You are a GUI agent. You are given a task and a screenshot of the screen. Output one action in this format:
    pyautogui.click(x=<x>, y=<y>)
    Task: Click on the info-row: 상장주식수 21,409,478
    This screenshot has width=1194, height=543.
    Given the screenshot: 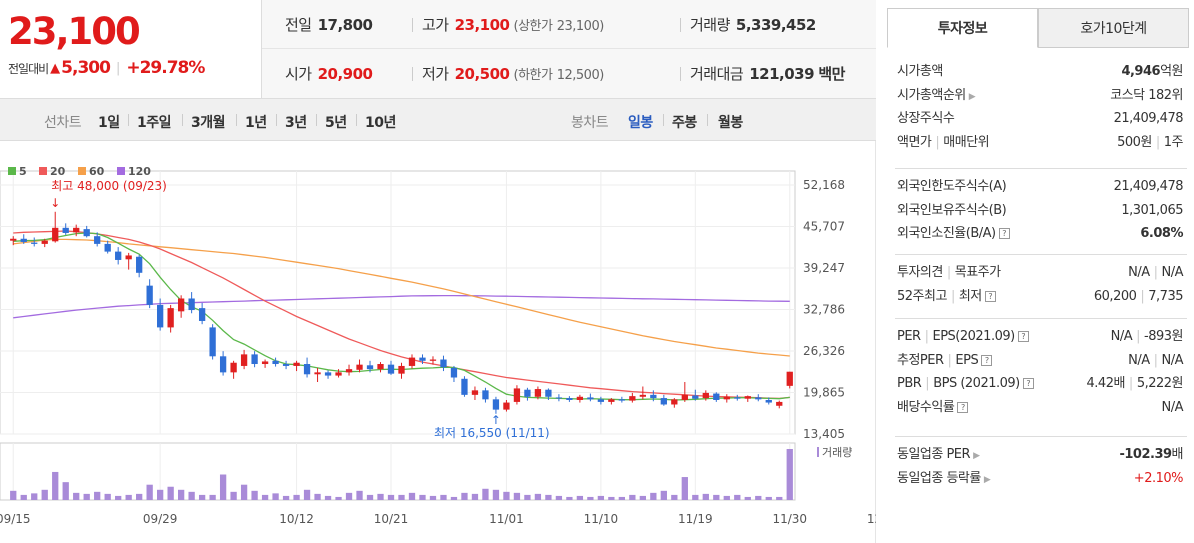 What is the action you would take?
    pyautogui.click(x=1041, y=119)
    